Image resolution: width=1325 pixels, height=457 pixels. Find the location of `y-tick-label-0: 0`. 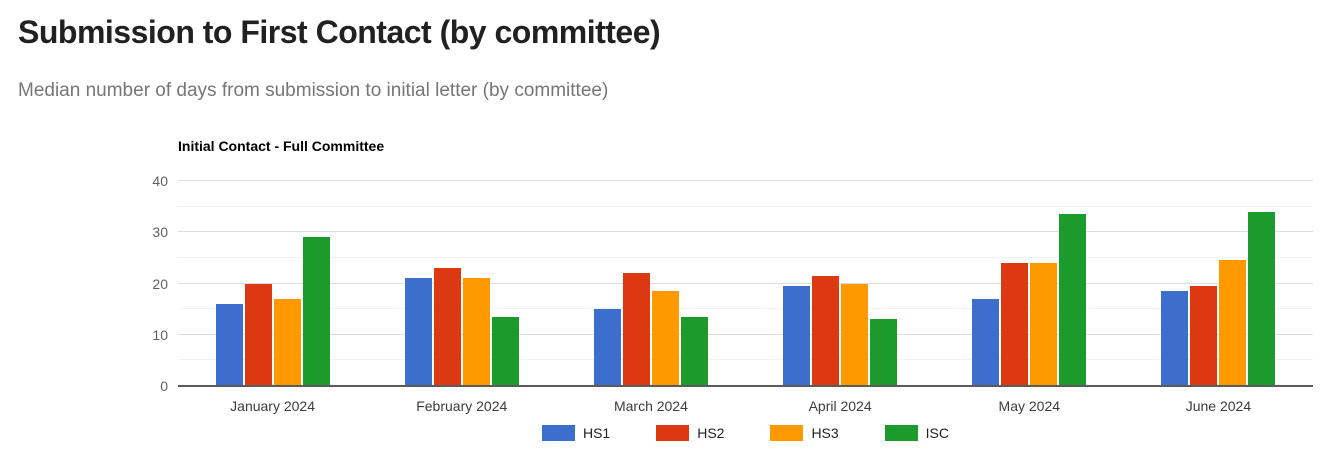

y-tick-label-0: 0 is located at coordinates (164, 386).